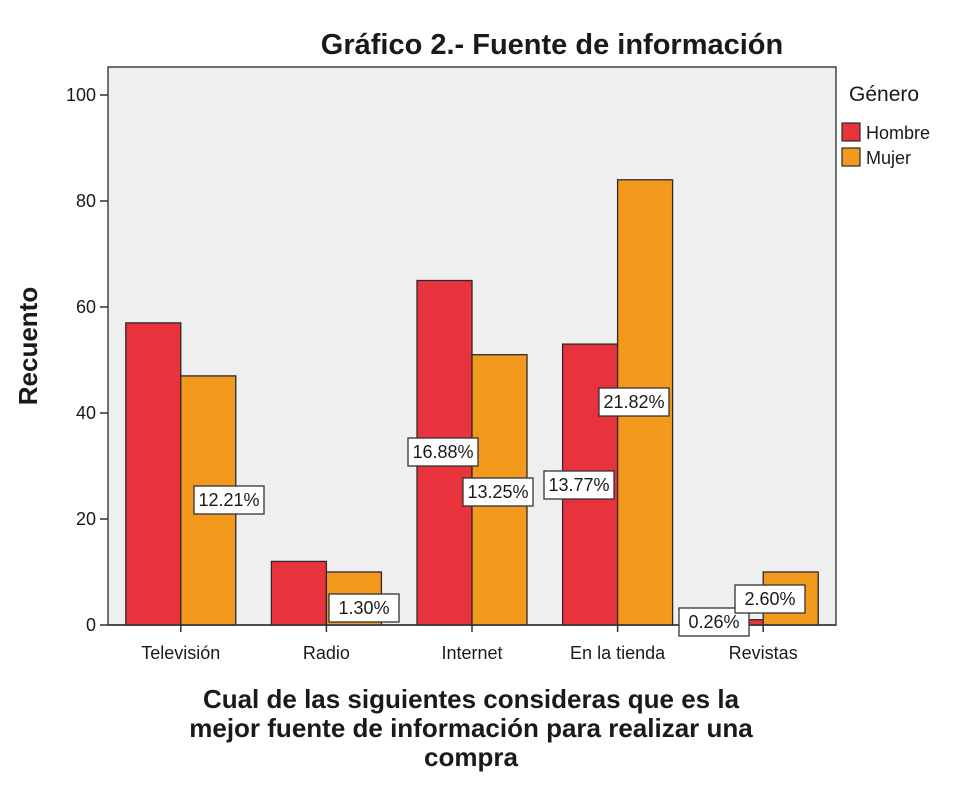 The height and width of the screenshot is (790, 960). Describe the element at coordinates (28, 346) in the screenshot. I see `y-axis-label: Recuento` at that location.